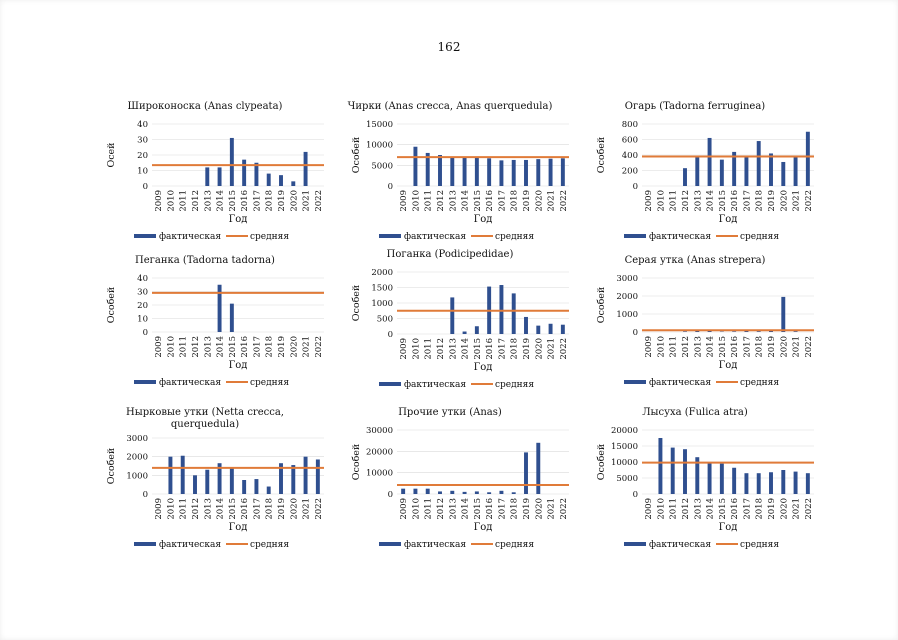 This screenshot has width=898, height=640. I want to click on y-tick-label: 20000, so click(379, 452).